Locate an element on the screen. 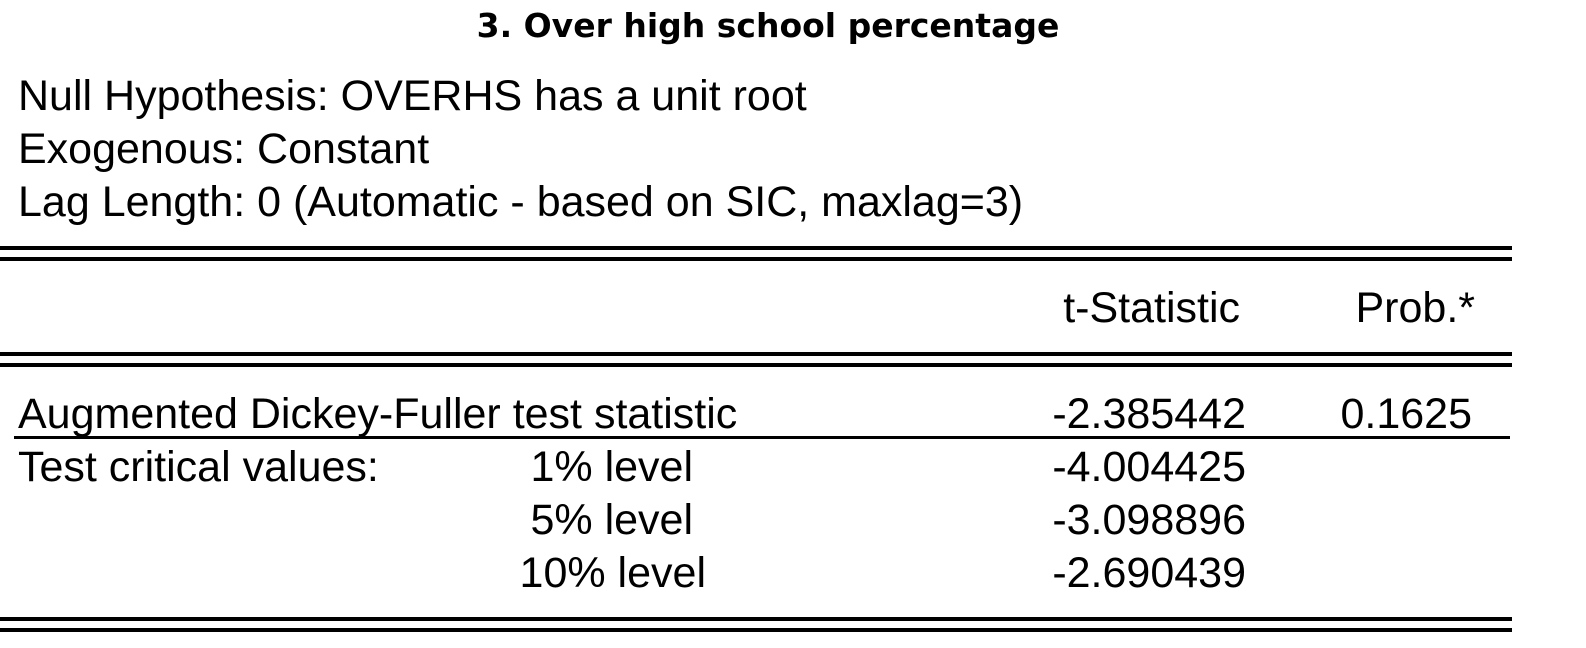 The width and height of the screenshot is (1586, 648). adf-prob: 0.1625 is located at coordinates (1406, 414).